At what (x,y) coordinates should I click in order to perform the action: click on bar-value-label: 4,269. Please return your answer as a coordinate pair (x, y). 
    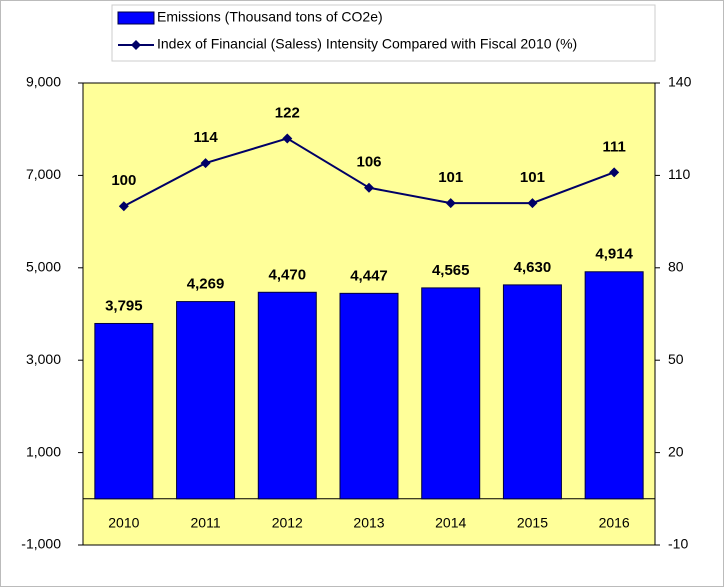
    Looking at the image, I should click on (206, 284).